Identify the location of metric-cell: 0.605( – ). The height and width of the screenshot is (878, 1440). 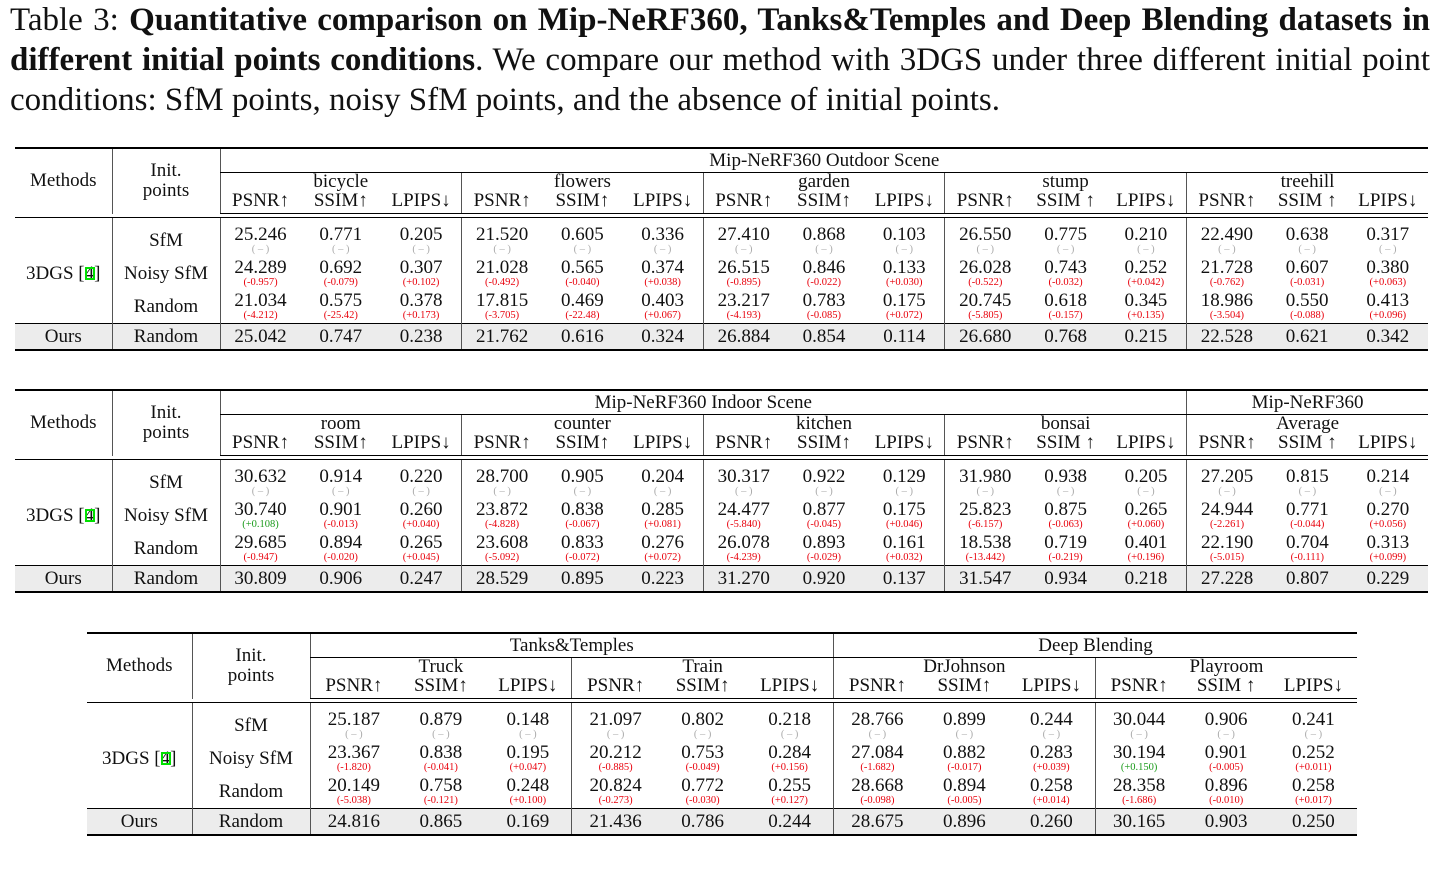
(582, 238).